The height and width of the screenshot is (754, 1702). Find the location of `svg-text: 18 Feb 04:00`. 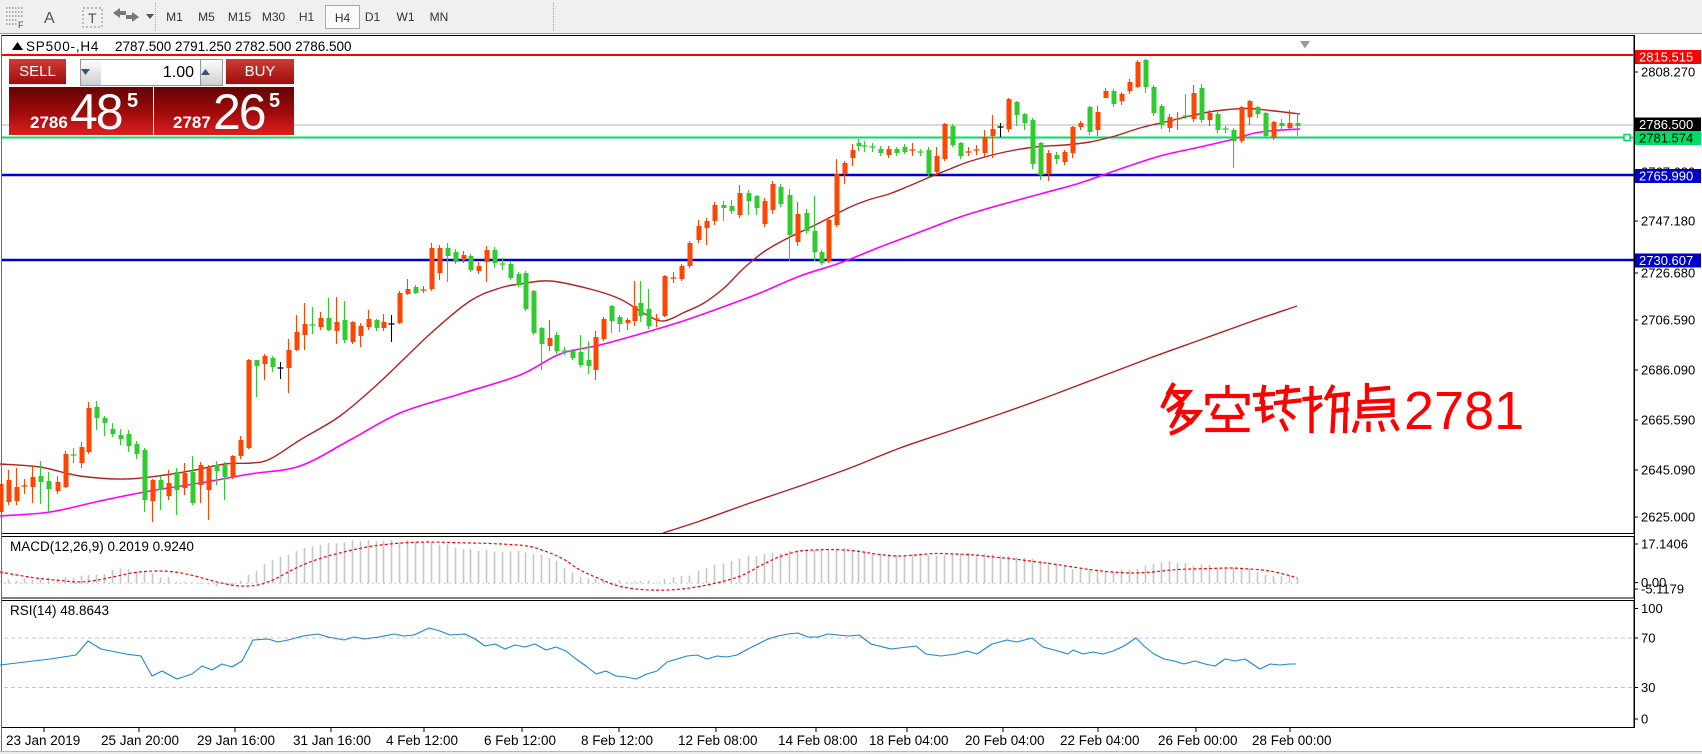

svg-text: 18 Feb 04:00 is located at coordinates (909, 740).